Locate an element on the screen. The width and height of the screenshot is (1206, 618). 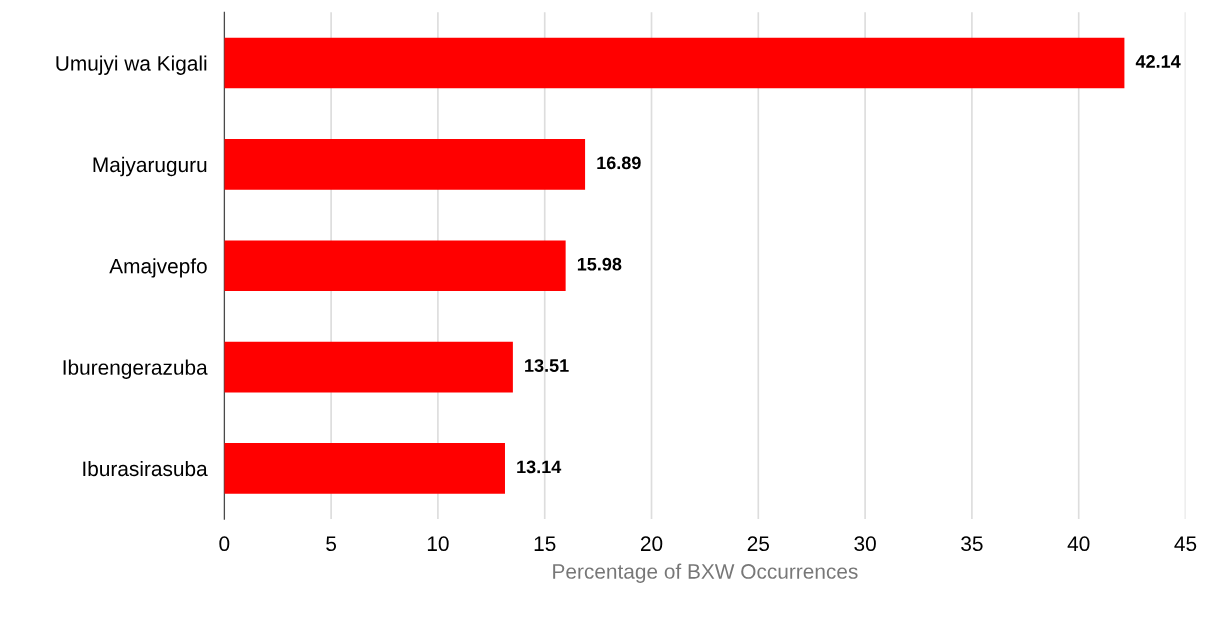
x-tick-label: 0 is located at coordinates (224, 544).